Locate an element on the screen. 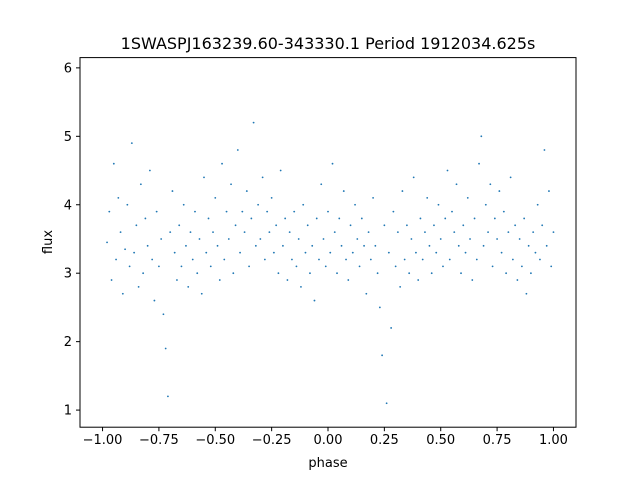 The image size is (640, 480). y-tick-label: 2 is located at coordinates (68, 342).